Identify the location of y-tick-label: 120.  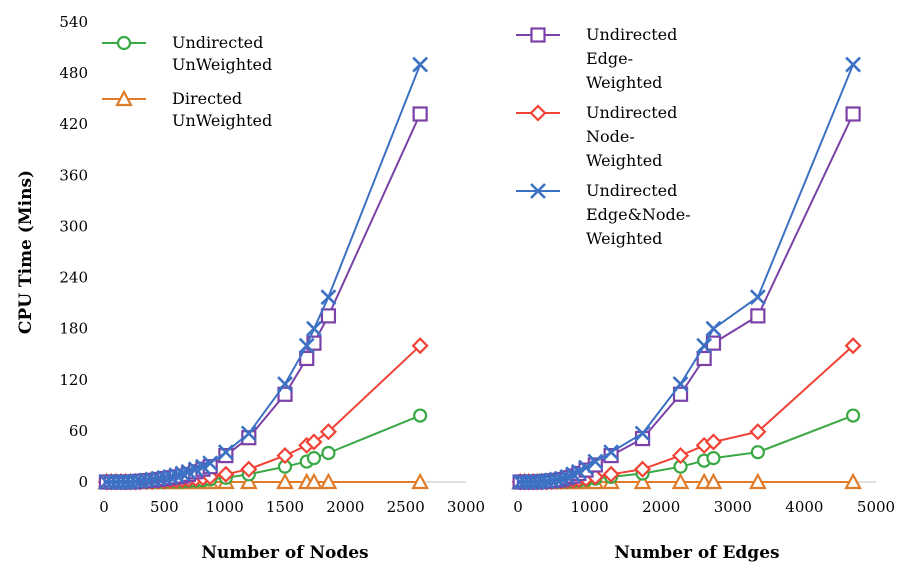
(73, 380).